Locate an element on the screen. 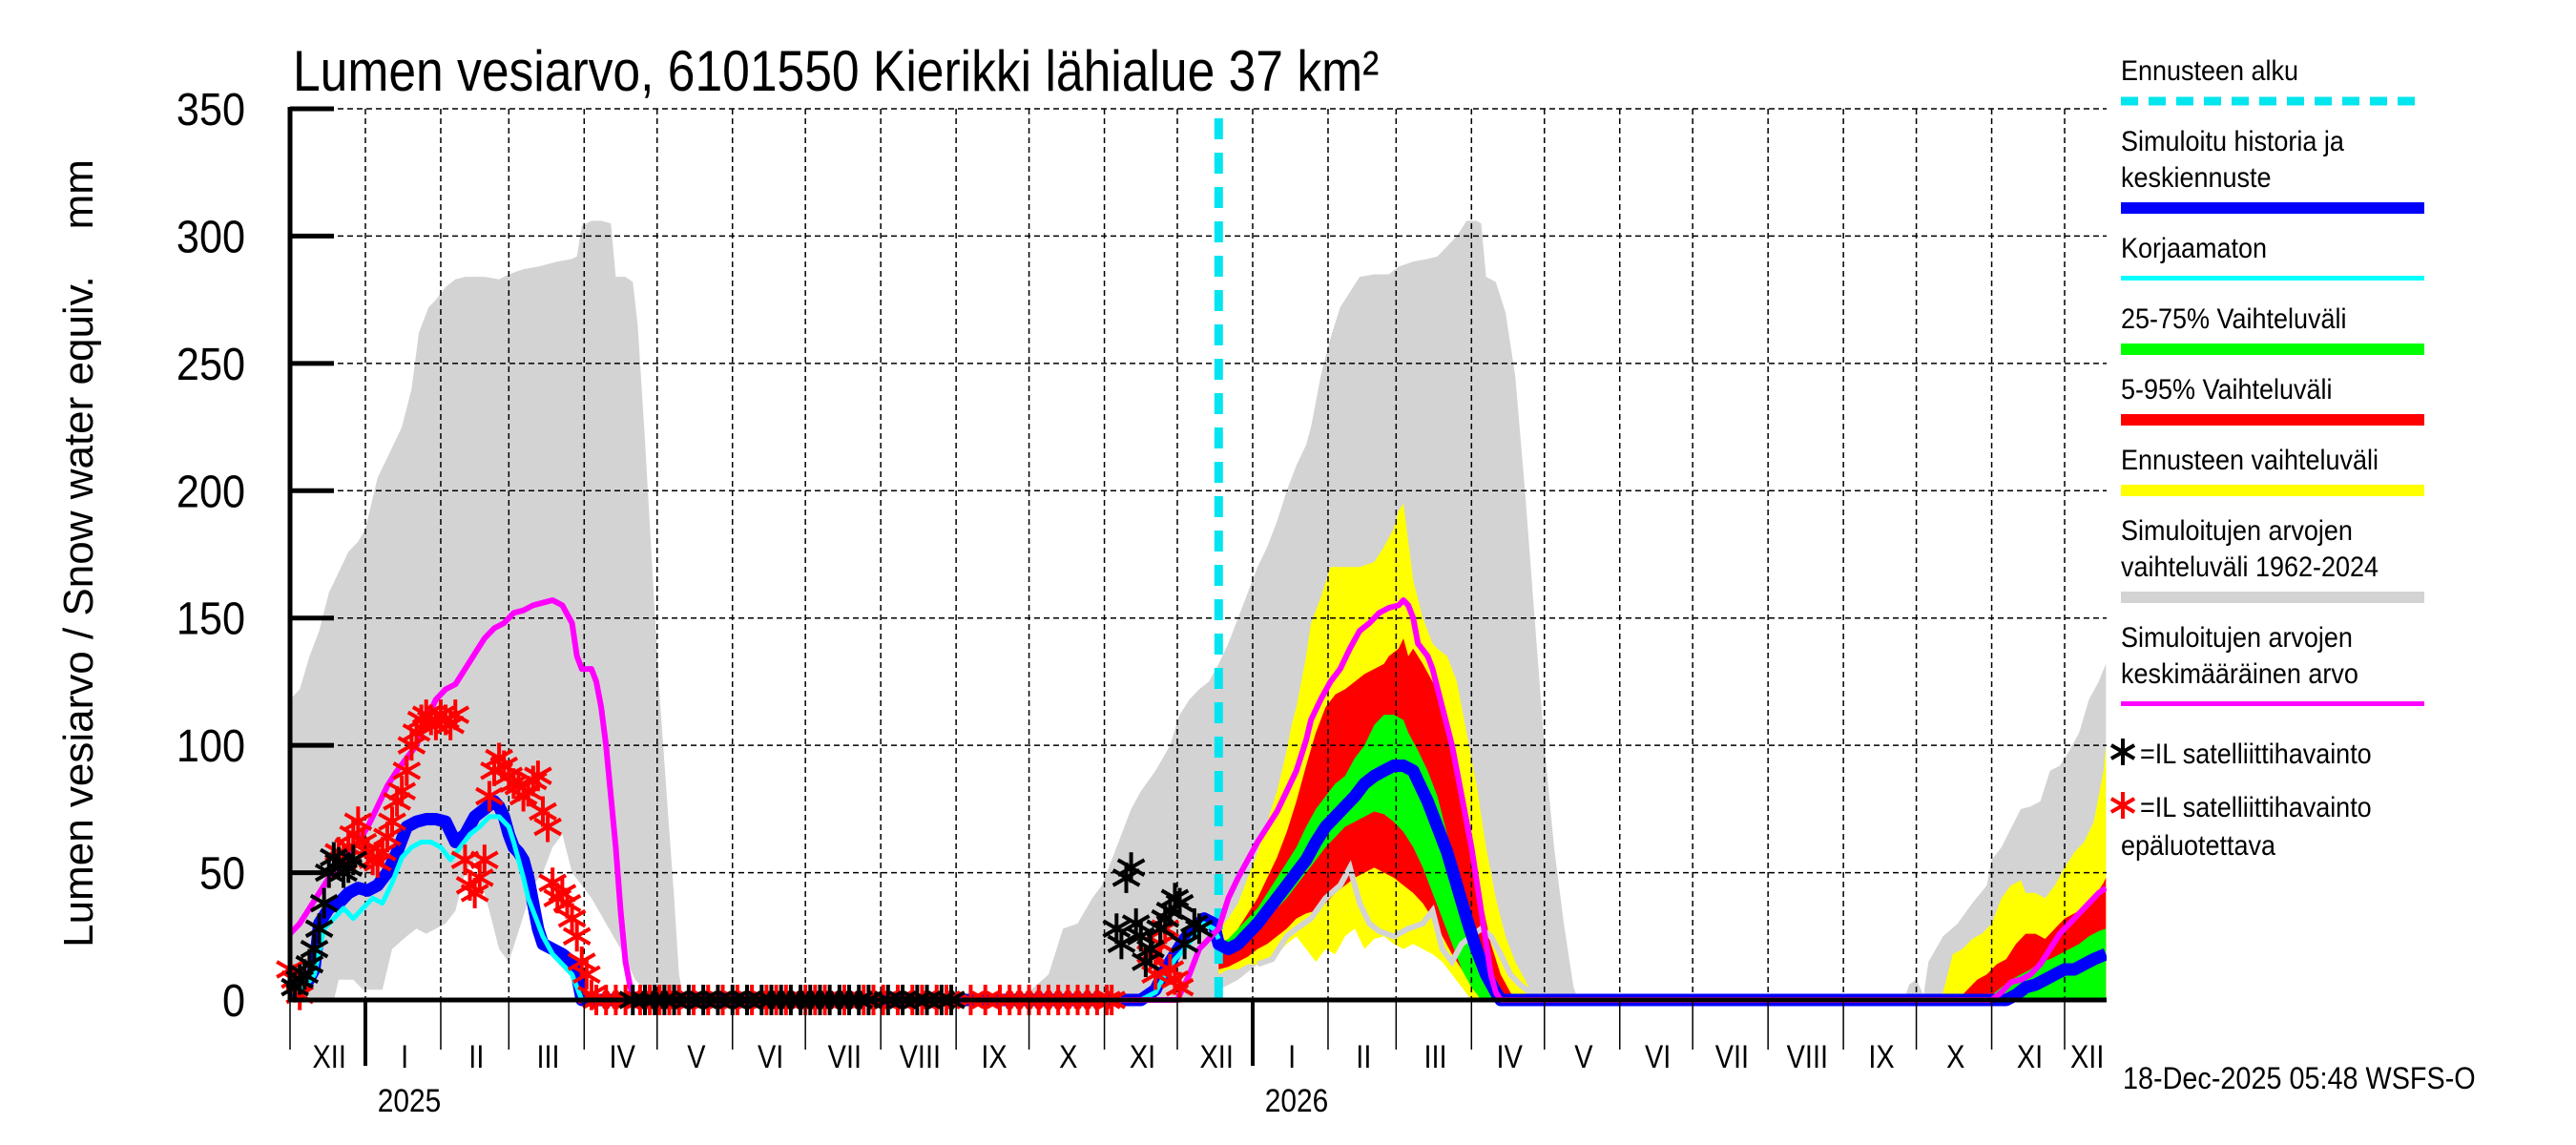 The width and height of the screenshot is (2576, 1145). legend-label: vaihteluväli 1962-2024 is located at coordinates (2250, 568).